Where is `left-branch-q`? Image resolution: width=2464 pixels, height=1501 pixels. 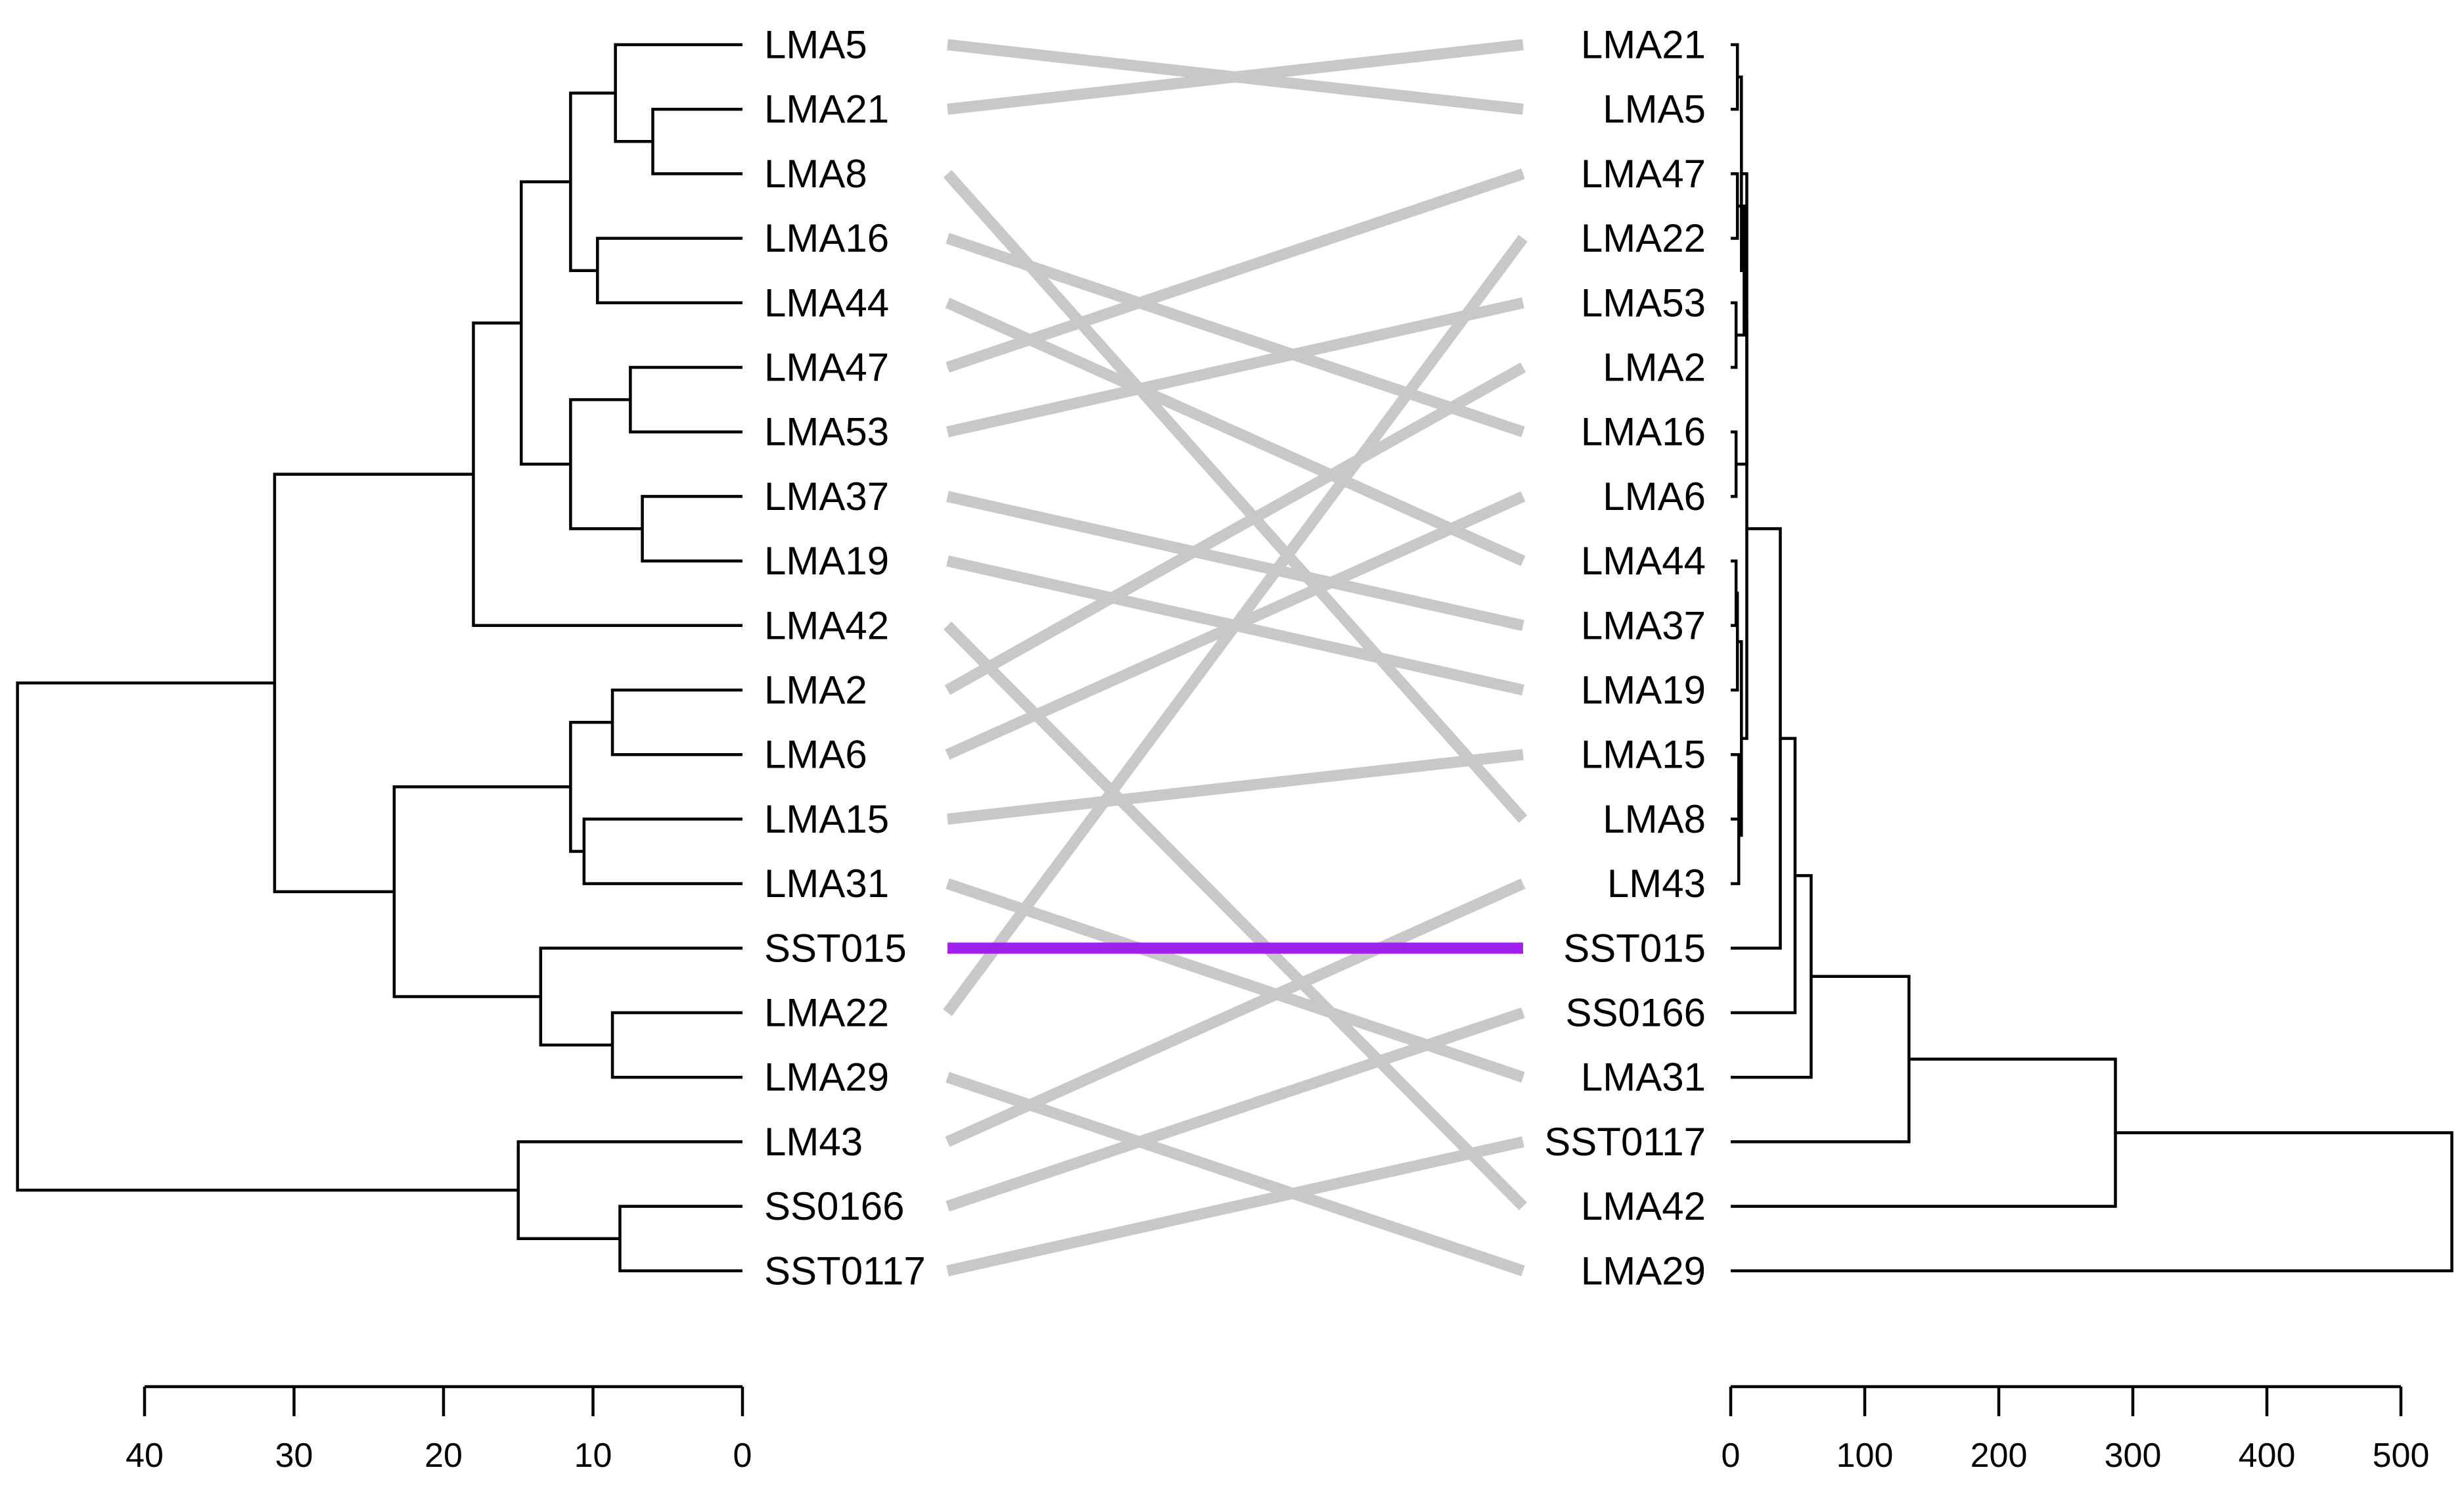 left-branch-q is located at coordinates (680, 1239).